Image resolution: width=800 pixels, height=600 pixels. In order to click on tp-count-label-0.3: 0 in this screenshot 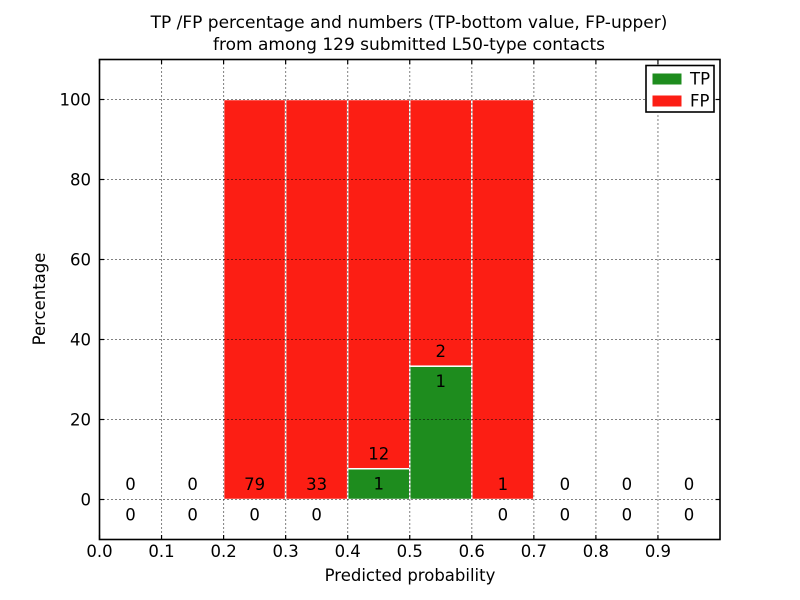, I will do `click(316, 515)`.